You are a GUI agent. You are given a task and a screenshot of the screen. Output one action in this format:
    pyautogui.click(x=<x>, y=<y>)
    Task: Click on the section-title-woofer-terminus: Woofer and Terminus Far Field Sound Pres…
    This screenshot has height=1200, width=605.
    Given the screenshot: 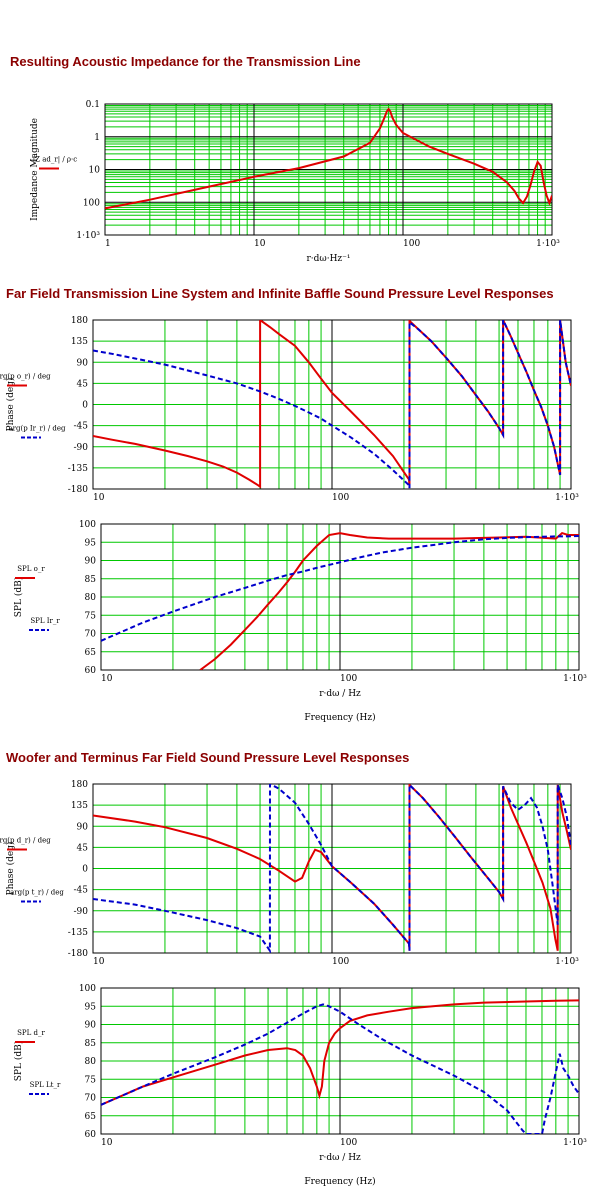 What is the action you would take?
    pyautogui.click(x=207, y=757)
    